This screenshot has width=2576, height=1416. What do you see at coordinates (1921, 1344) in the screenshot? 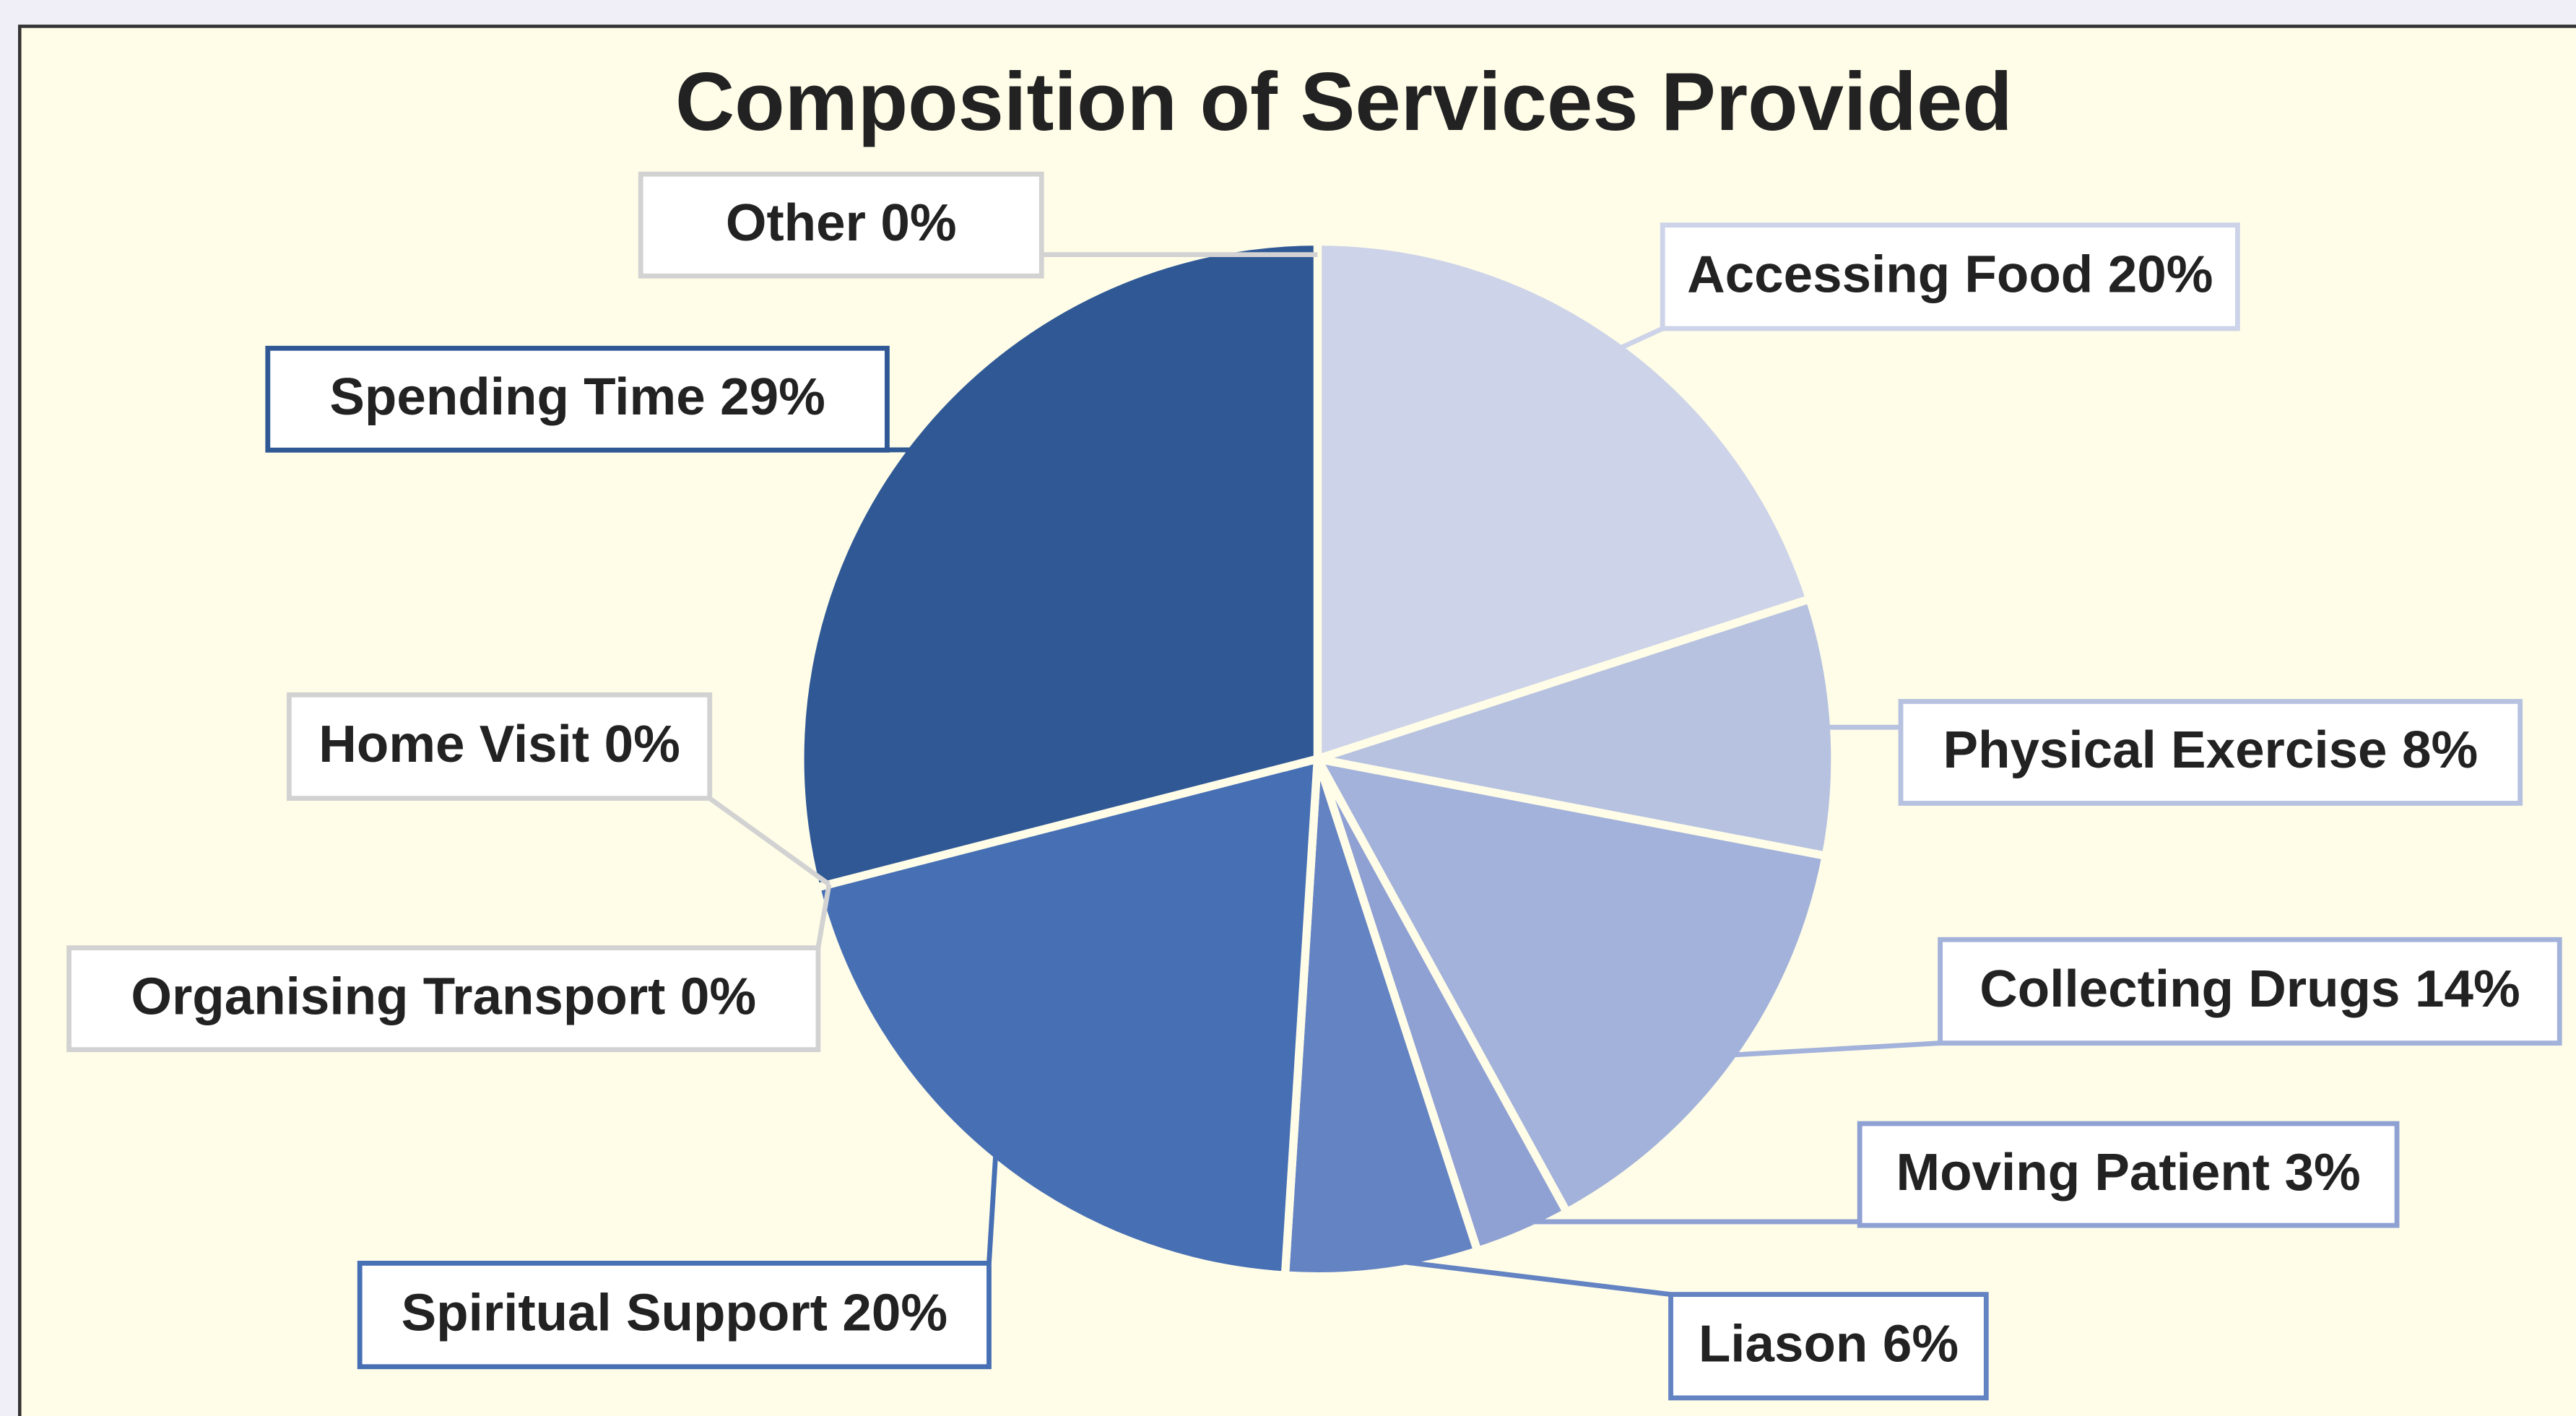
I see `value-label: 6%` at bounding box center [1921, 1344].